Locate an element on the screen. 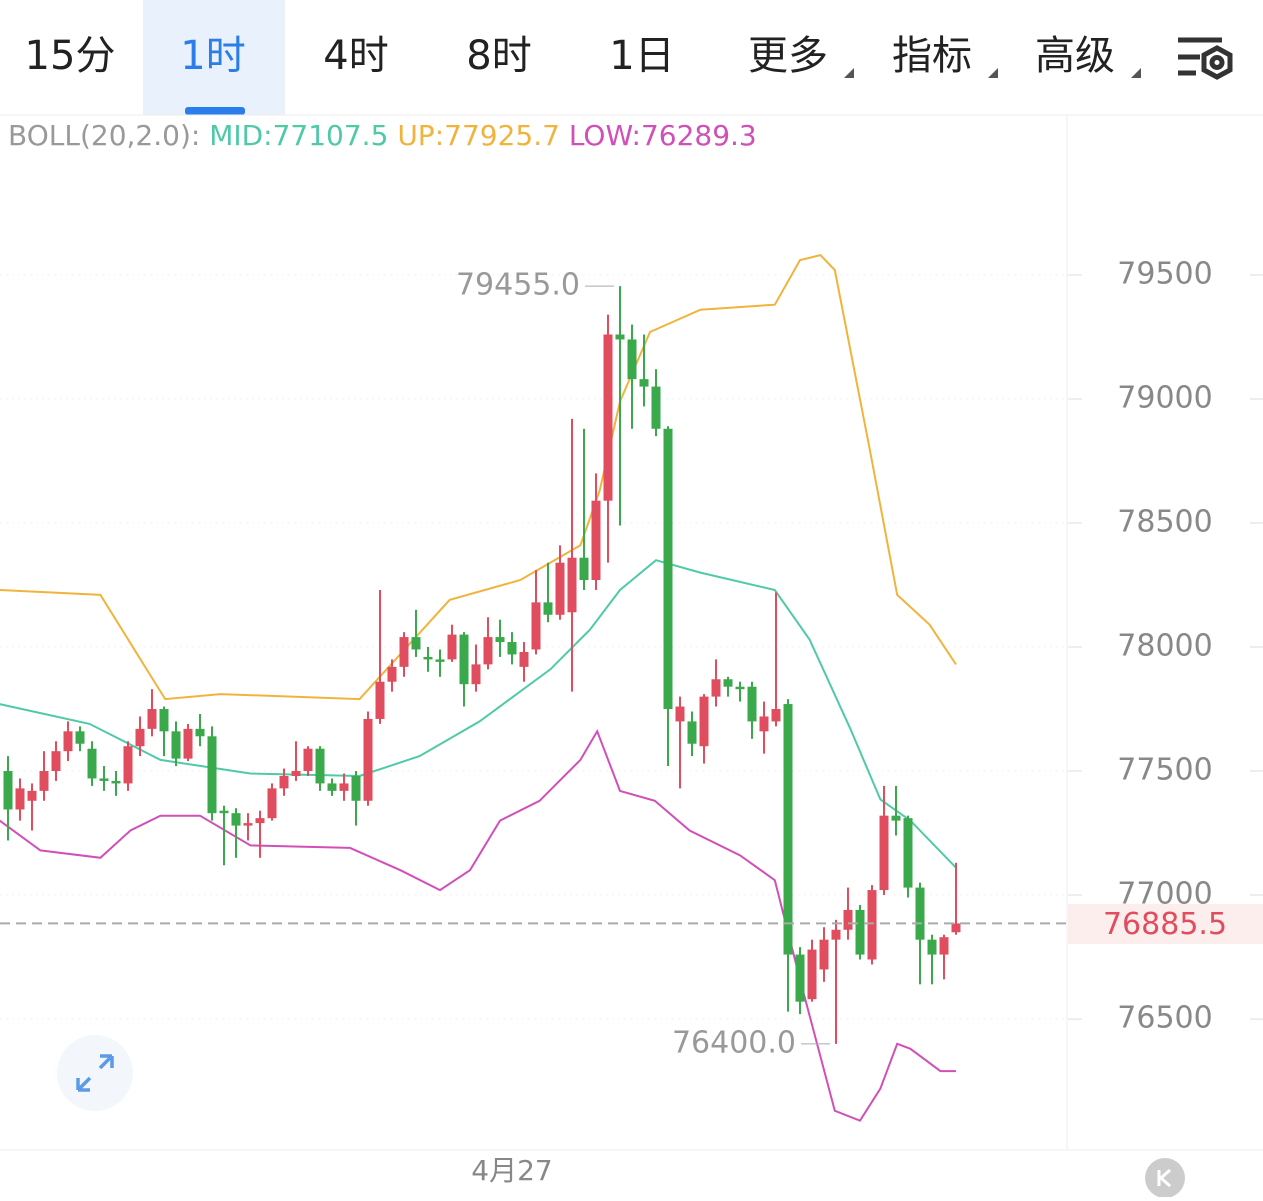 Image resolution: width=1263 pixels, height=1201 pixels. y-tick-label: 77500 is located at coordinates (1164, 770).